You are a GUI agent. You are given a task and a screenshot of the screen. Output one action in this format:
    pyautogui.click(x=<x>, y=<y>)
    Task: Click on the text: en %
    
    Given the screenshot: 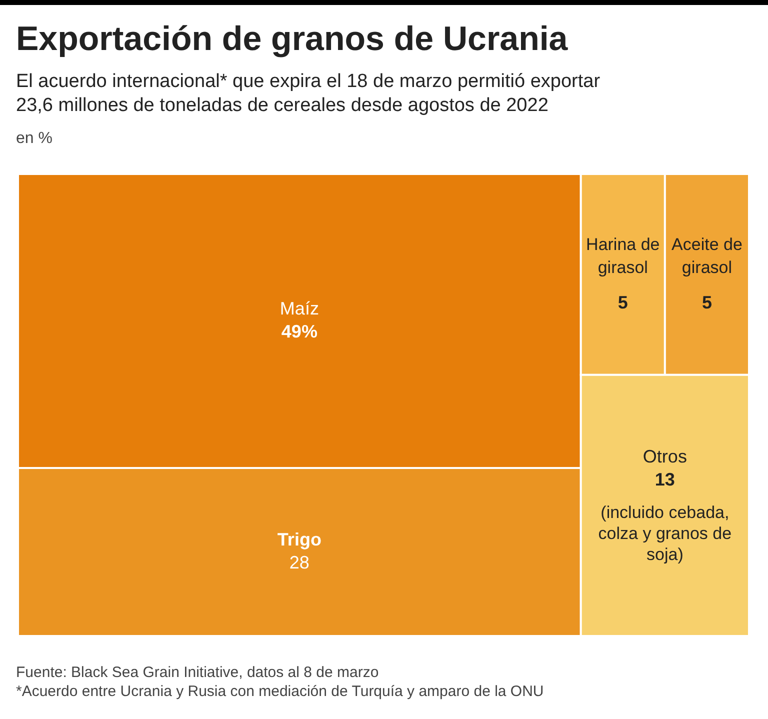 What is the action you would take?
    pyautogui.click(x=34, y=139)
    